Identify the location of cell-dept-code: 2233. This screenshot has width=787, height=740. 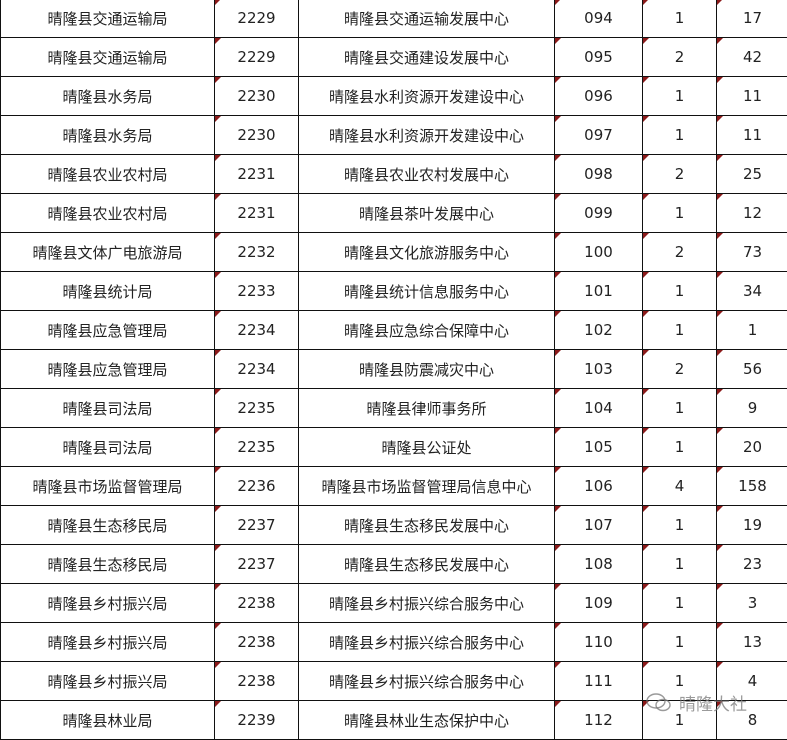
(257, 291).